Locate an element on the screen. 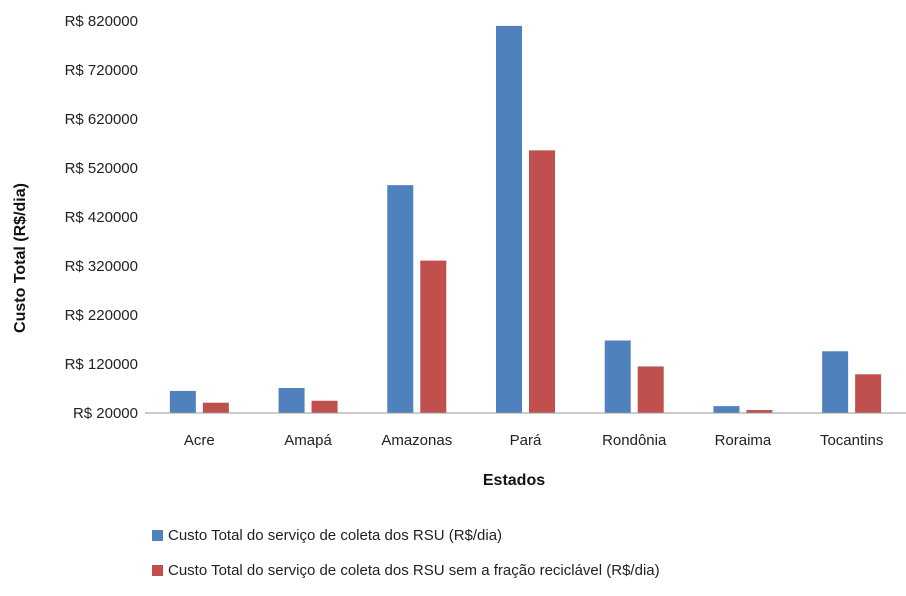  x-tick-label: Pará is located at coordinates (526, 440).